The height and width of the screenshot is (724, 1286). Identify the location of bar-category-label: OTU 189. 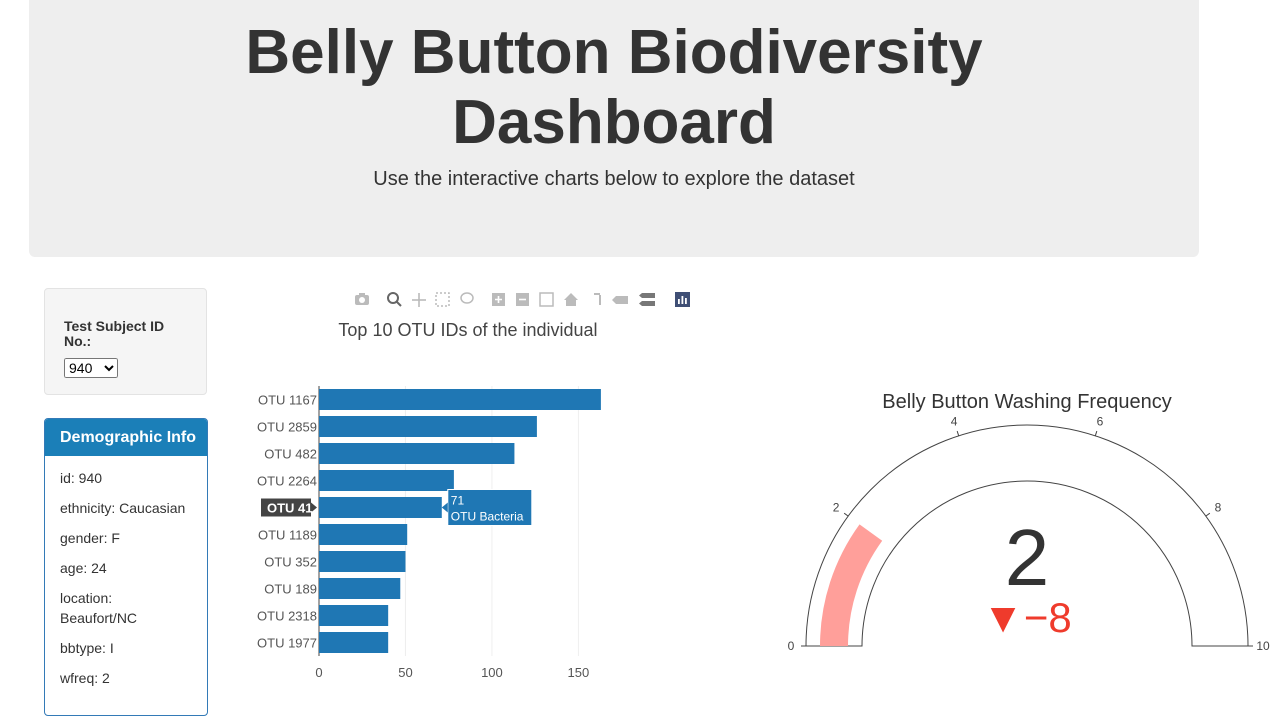
(290, 589).